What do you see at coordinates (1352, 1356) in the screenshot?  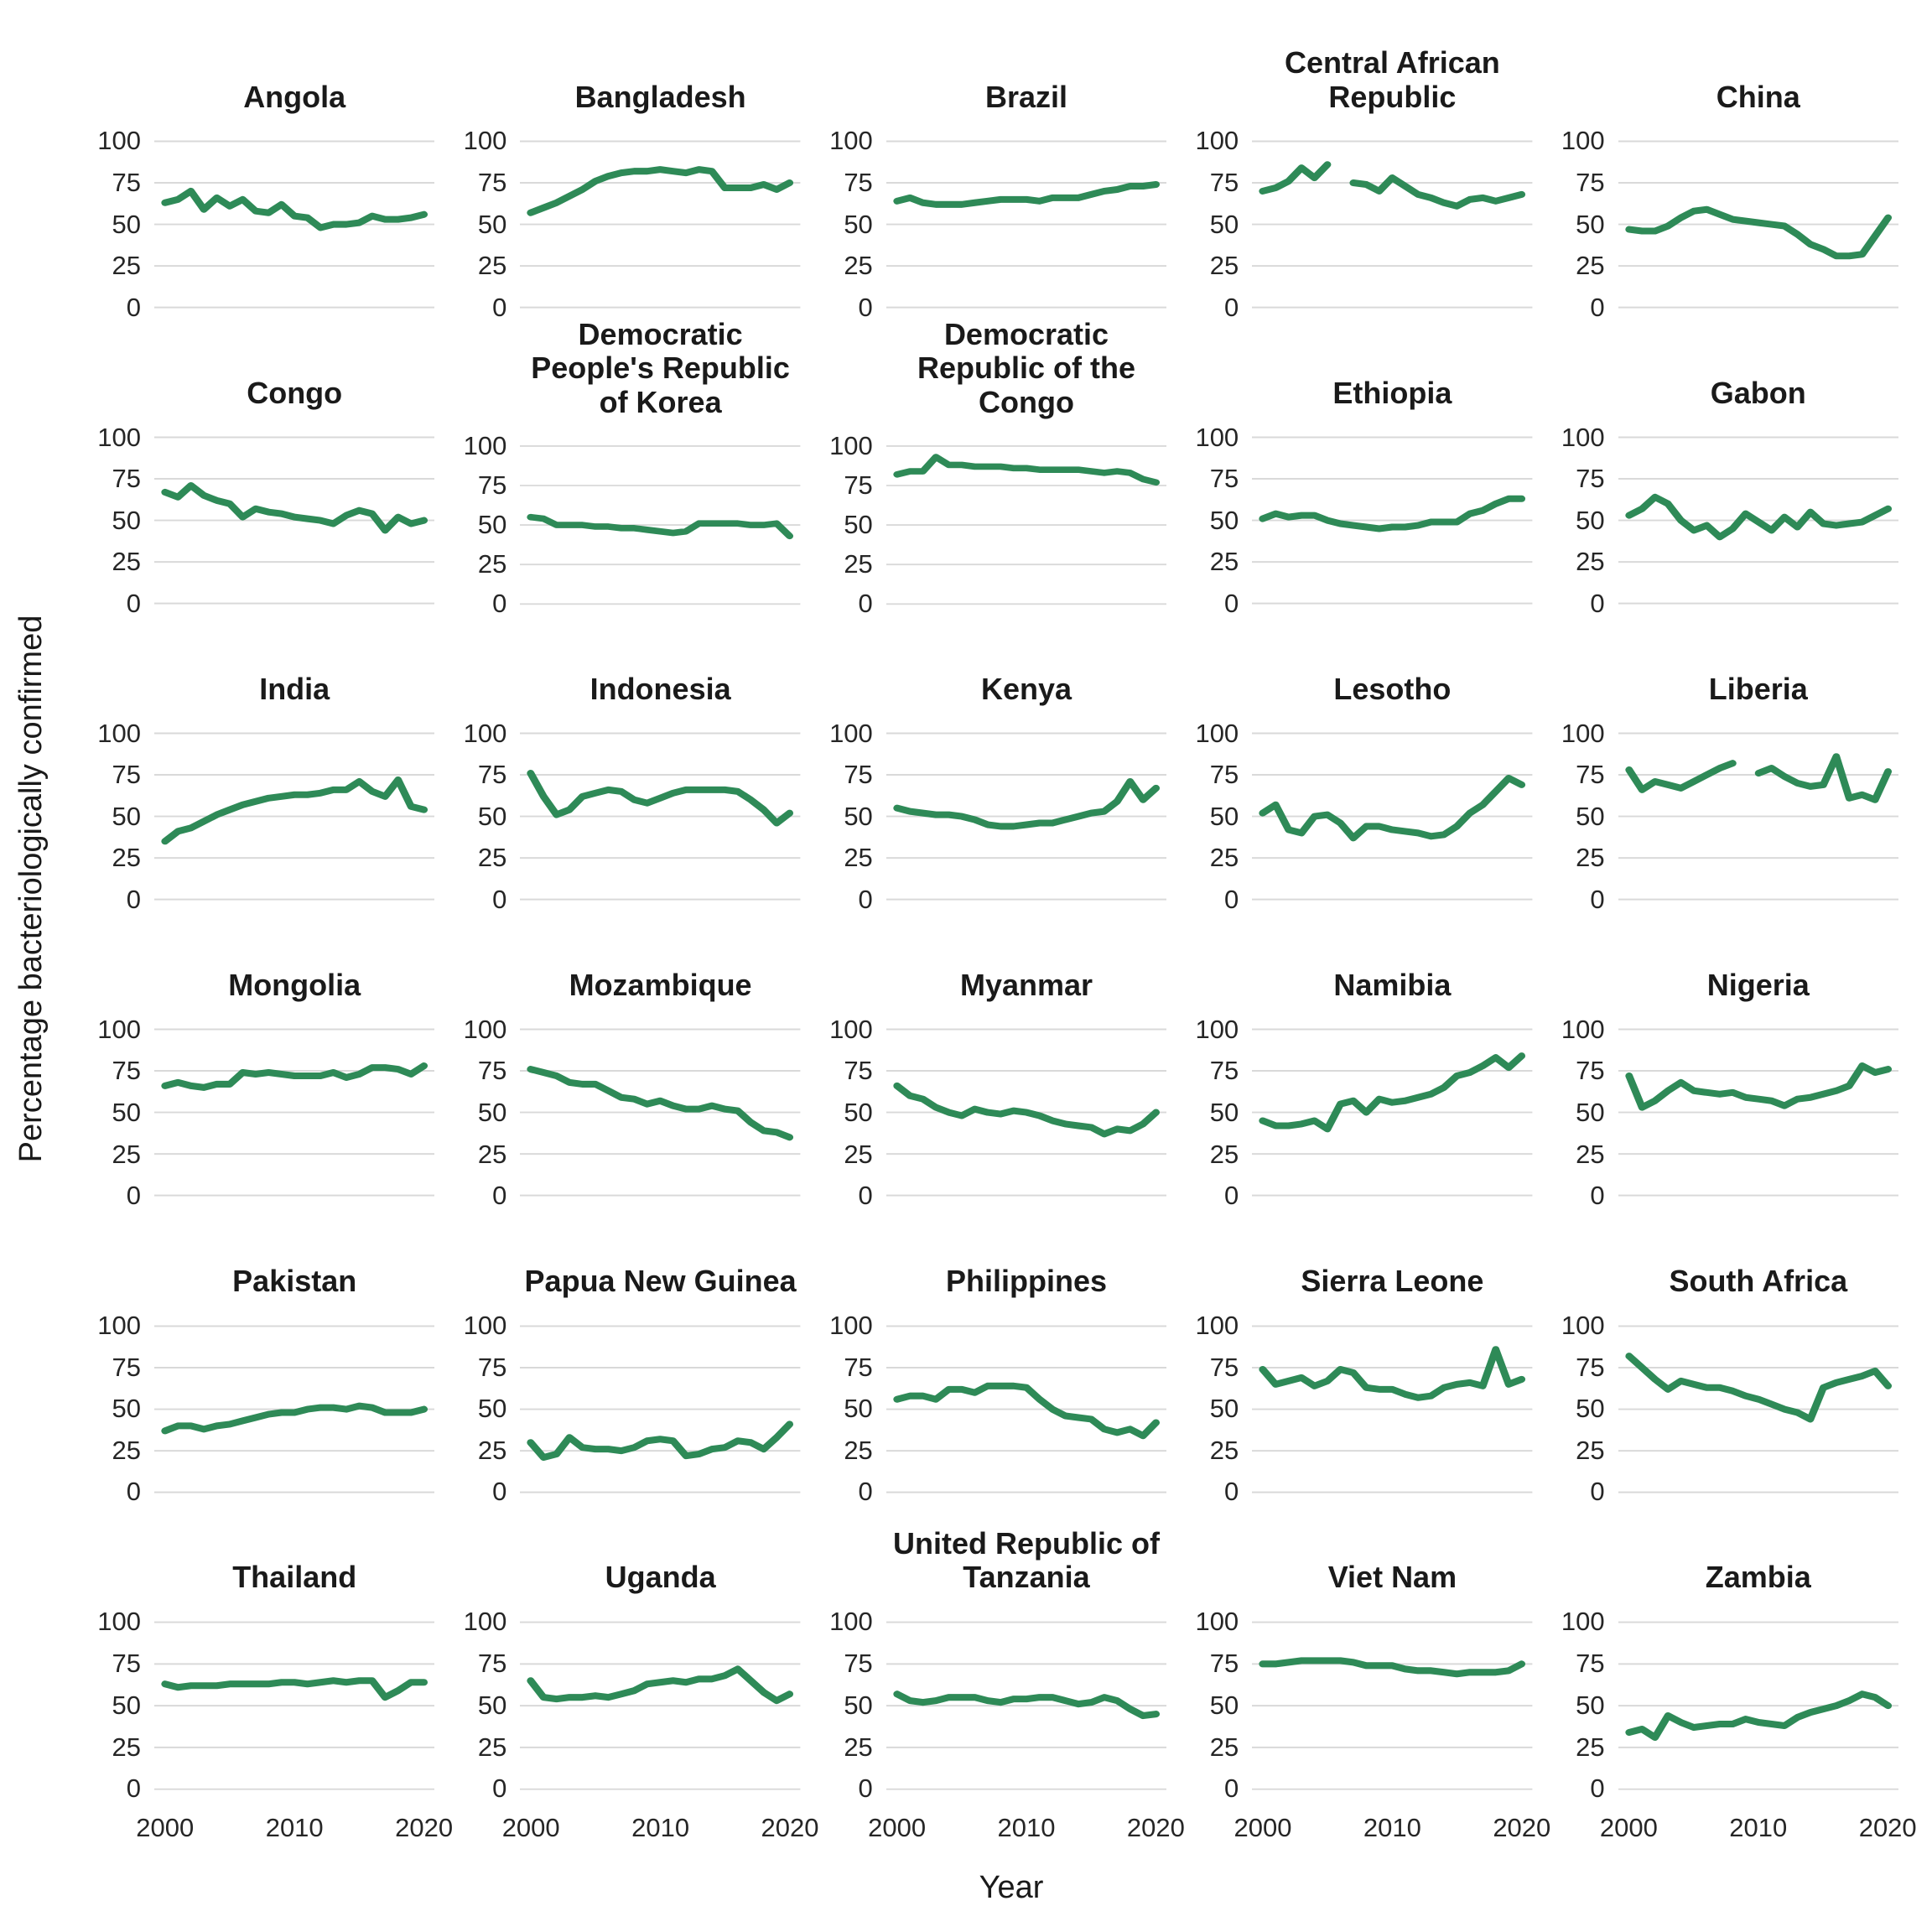 I see `facet-sierra-leone: Sierra Leone 0 25 50 75 100` at bounding box center [1352, 1356].